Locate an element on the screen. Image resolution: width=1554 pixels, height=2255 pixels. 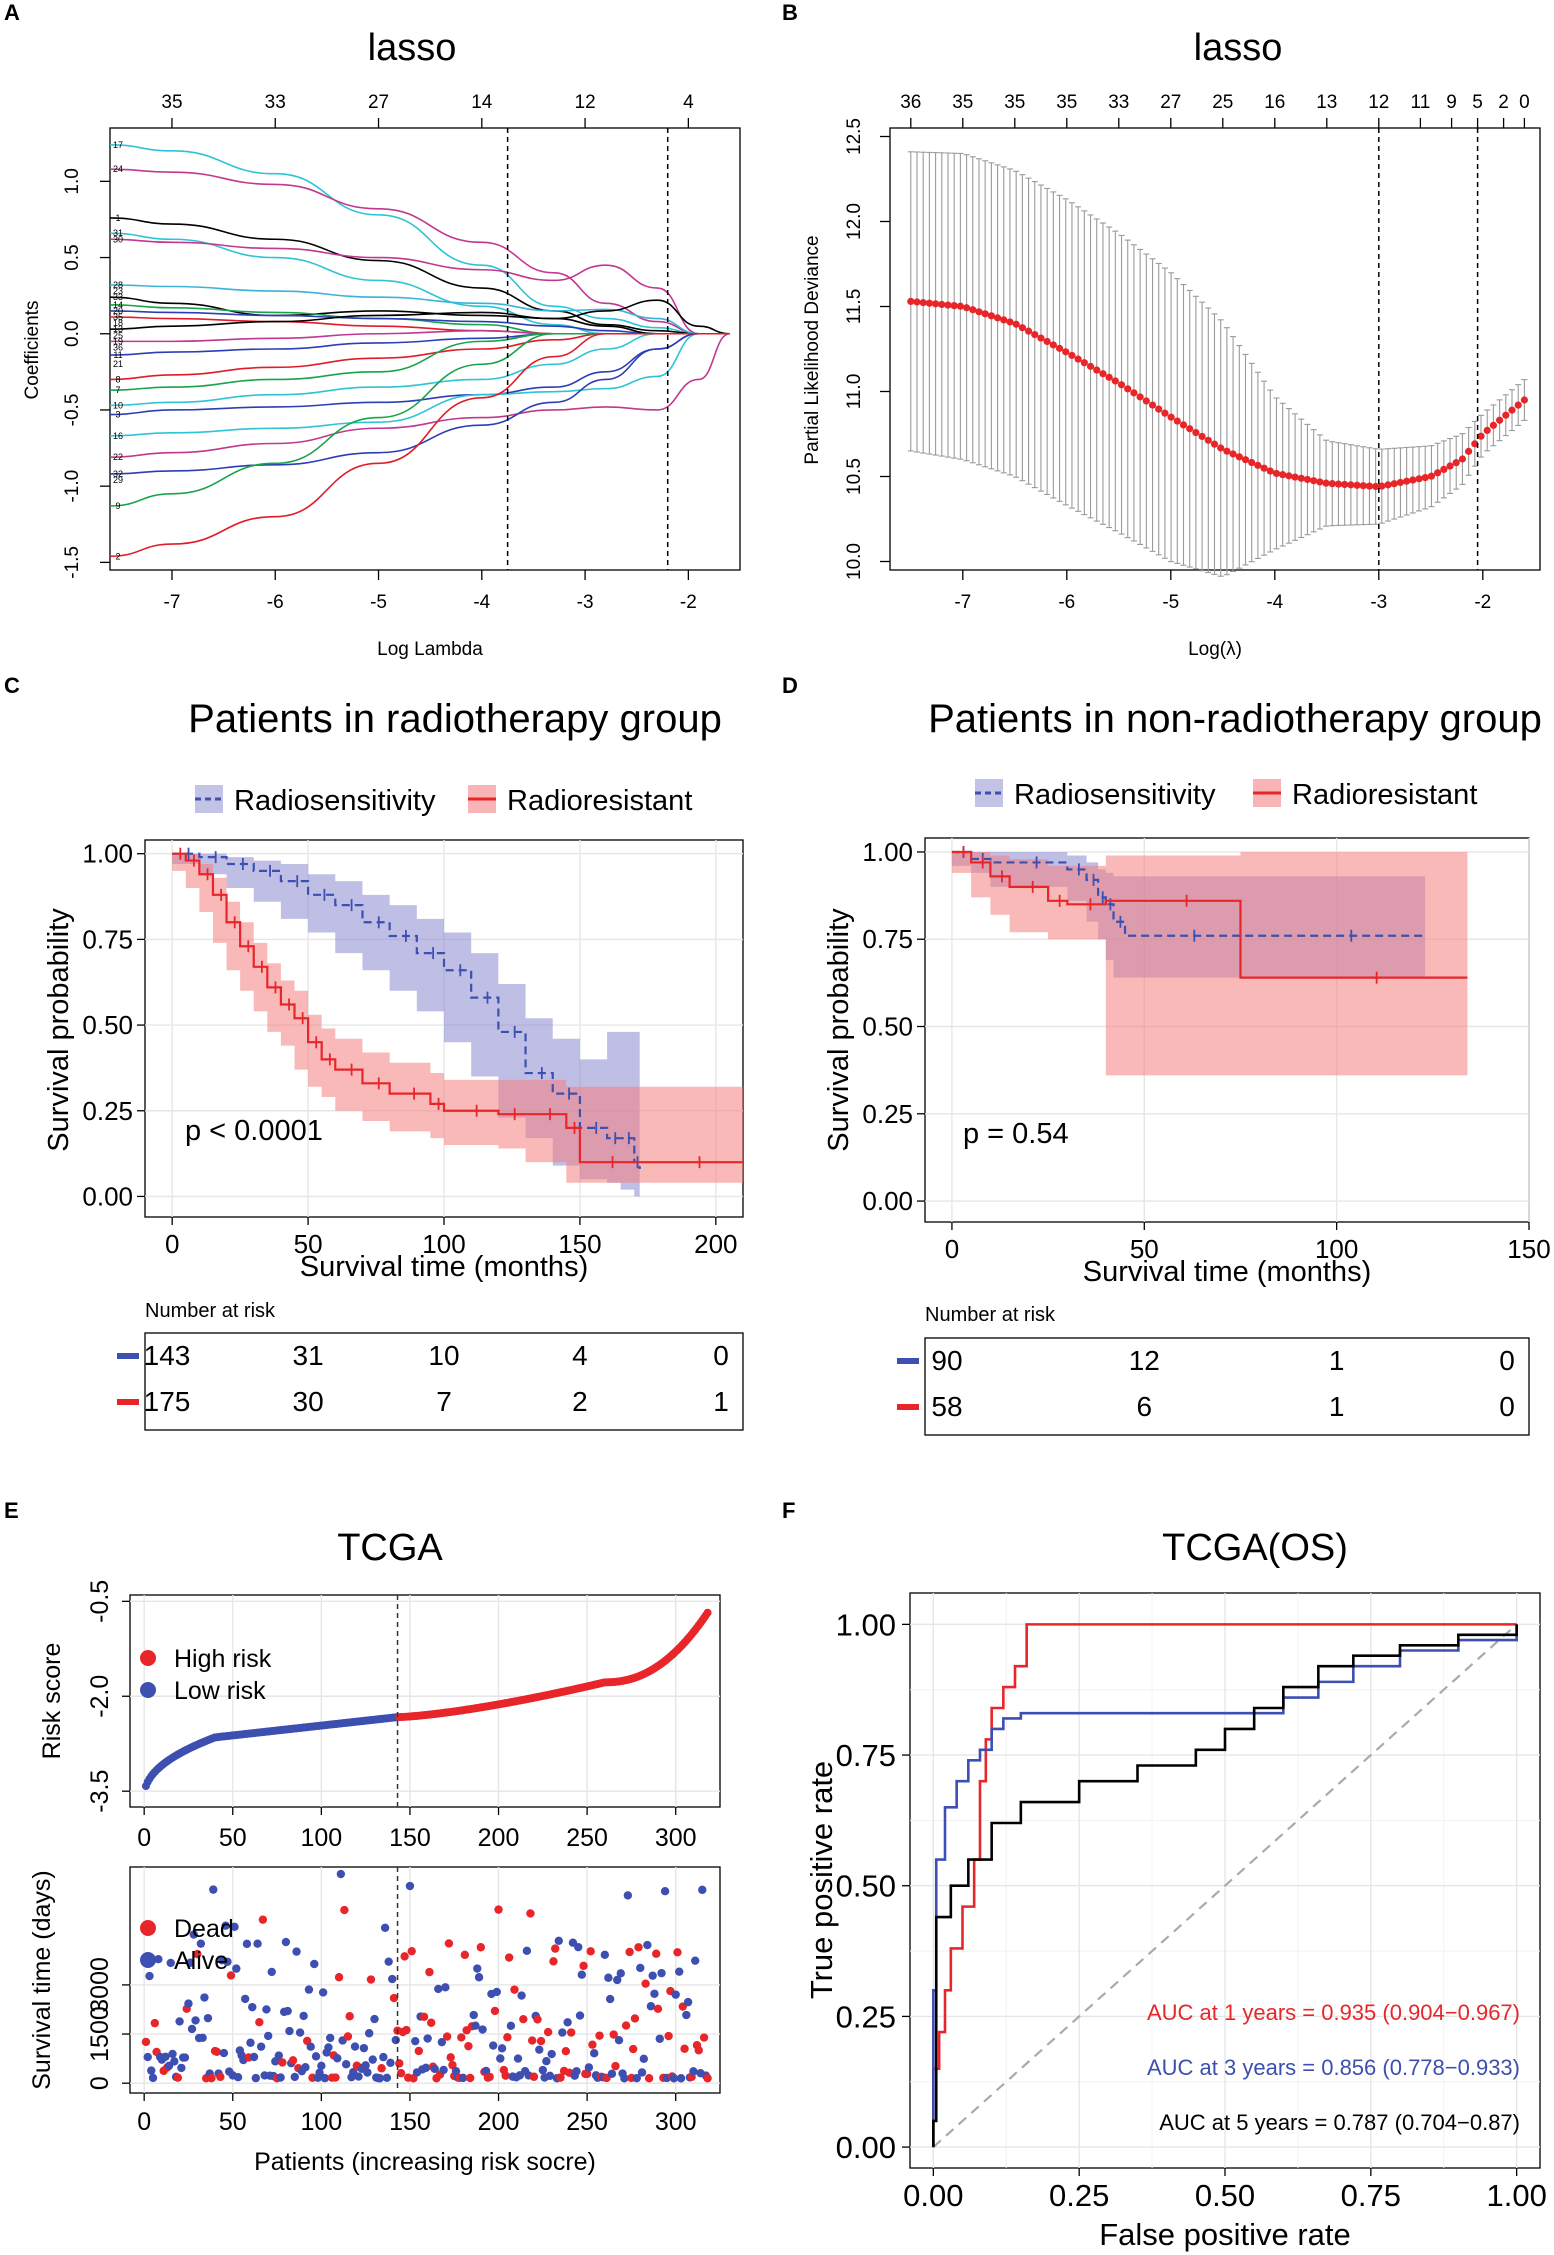
c-xtick-label: 0 is located at coordinates (172, 1244).